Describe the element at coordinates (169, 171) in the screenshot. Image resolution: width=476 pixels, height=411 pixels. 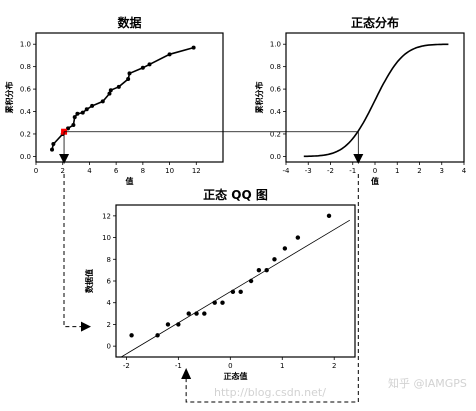
I see `x-tick-label: 10` at that location.